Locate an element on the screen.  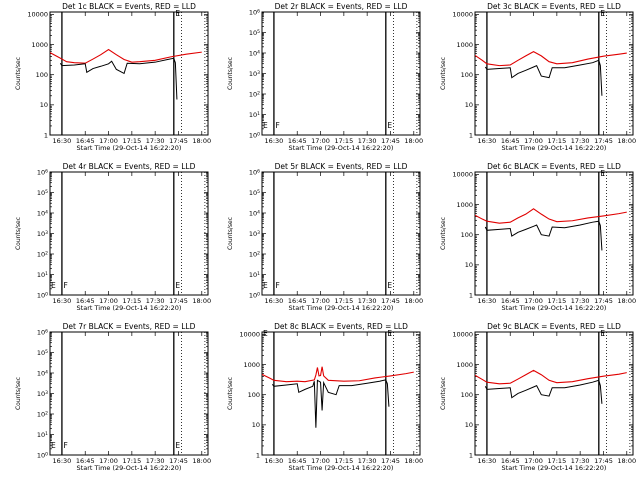
y-tick-label: 10¹ is located at coordinates (254, 114).